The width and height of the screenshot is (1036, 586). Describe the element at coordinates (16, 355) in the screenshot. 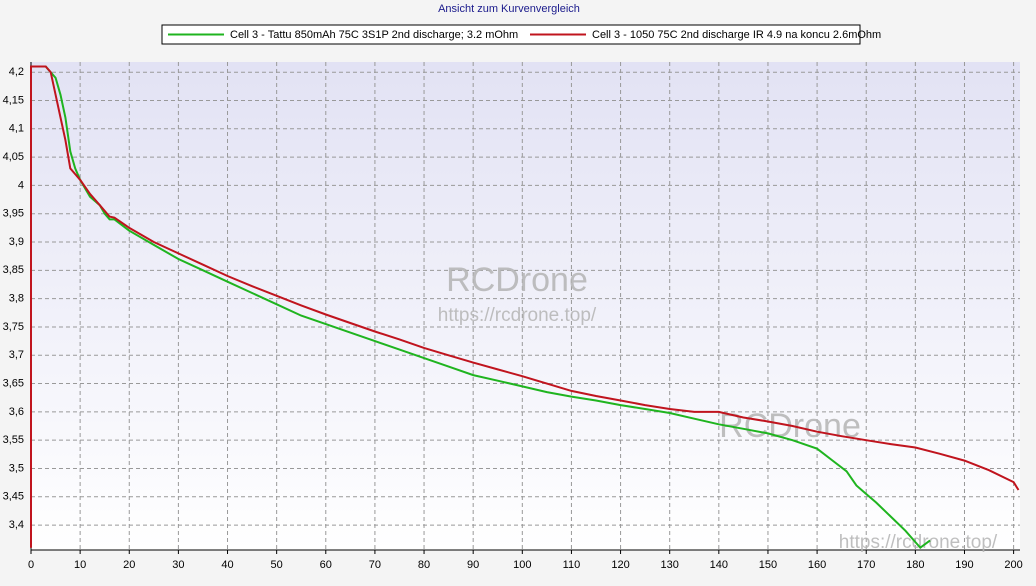

I see `y-tick-label: 3,7` at that location.